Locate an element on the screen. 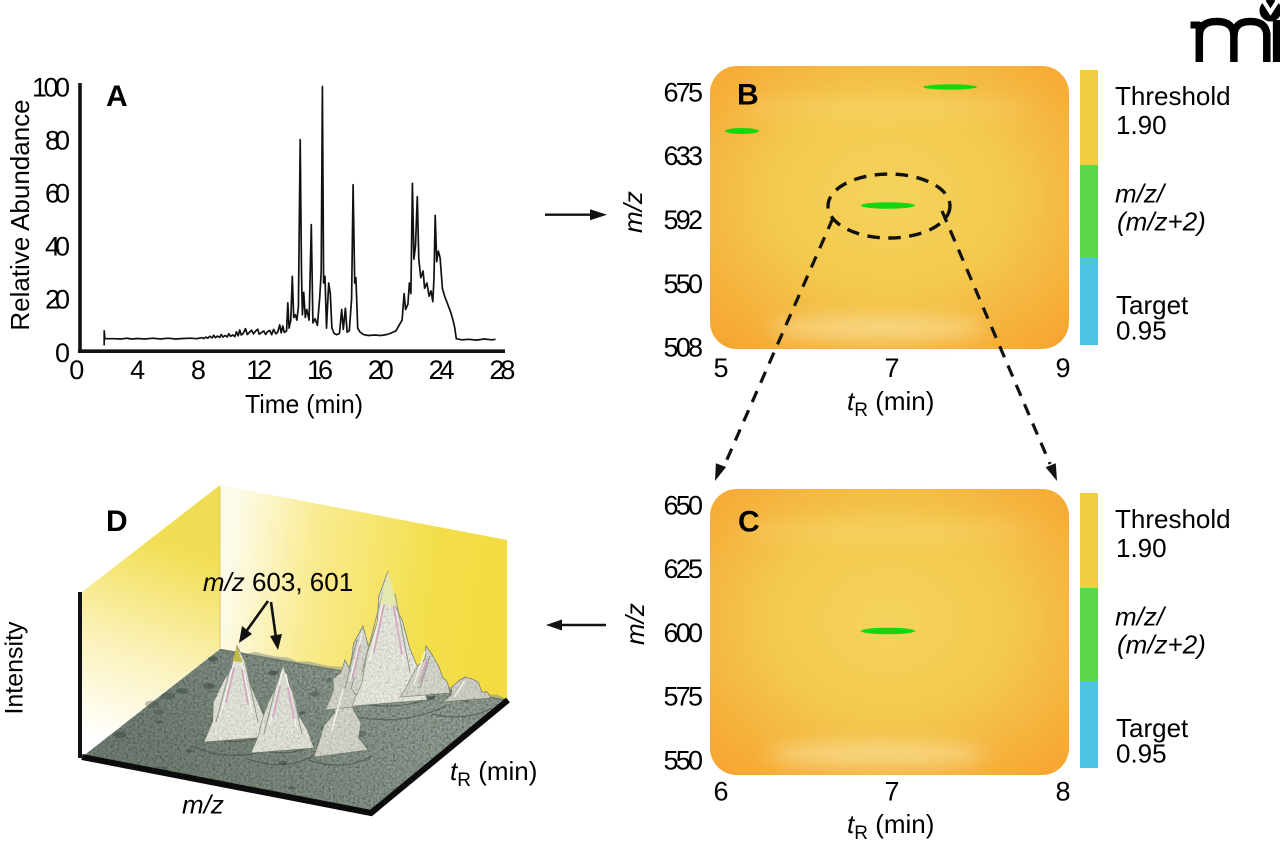  svg-text: B is located at coordinates (748, 95).